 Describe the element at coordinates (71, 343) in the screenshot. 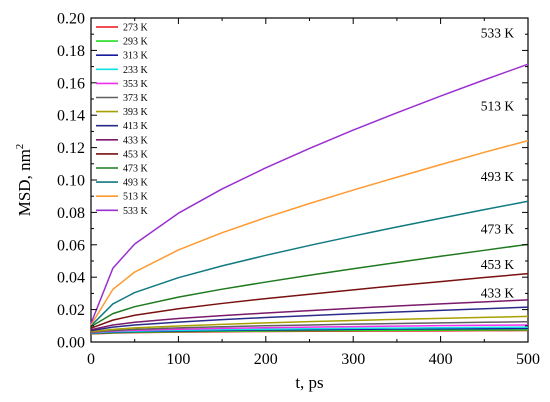

I see `y-tick-label: 0.00` at that location.